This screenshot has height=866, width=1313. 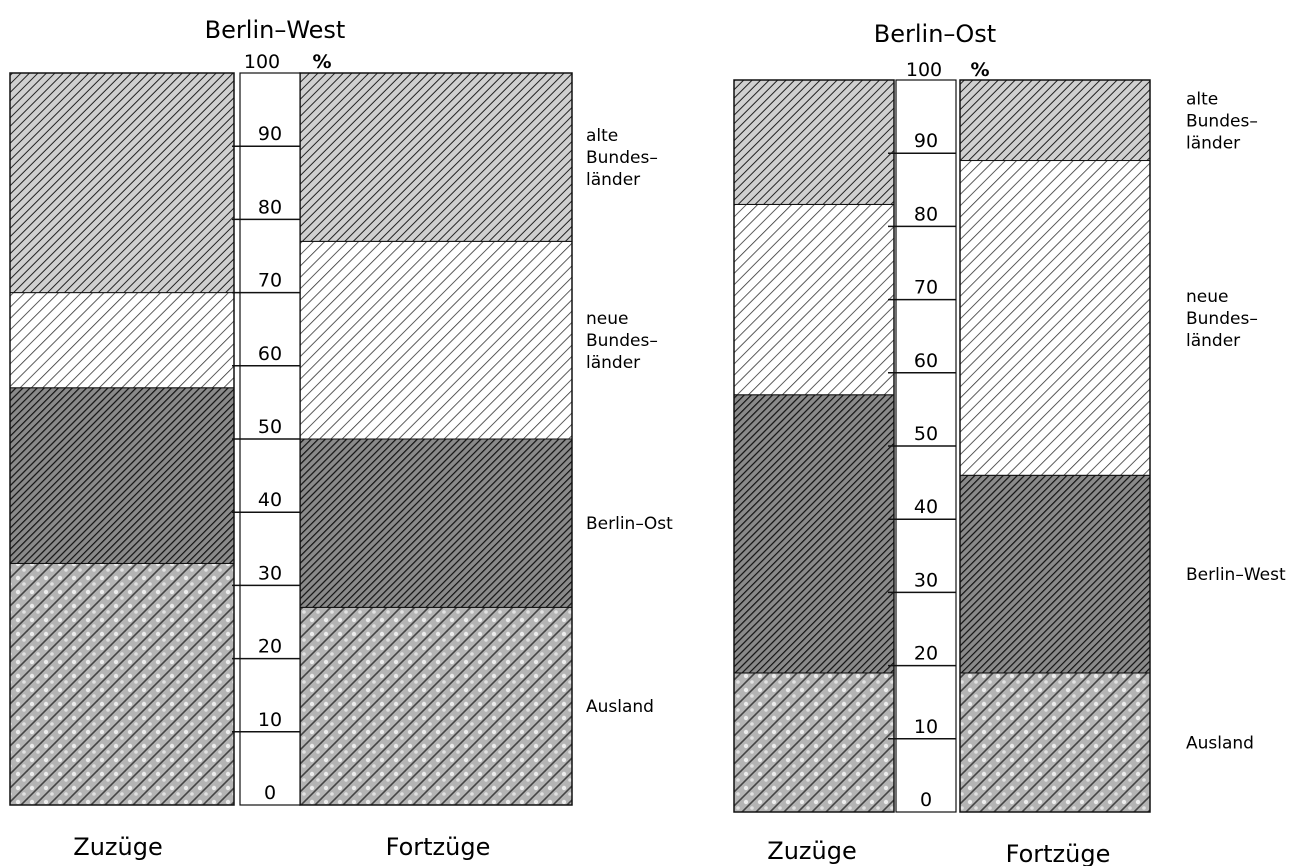 I want to click on bar-segment-fortzuege-berlin-west, so click(x=1055, y=574).